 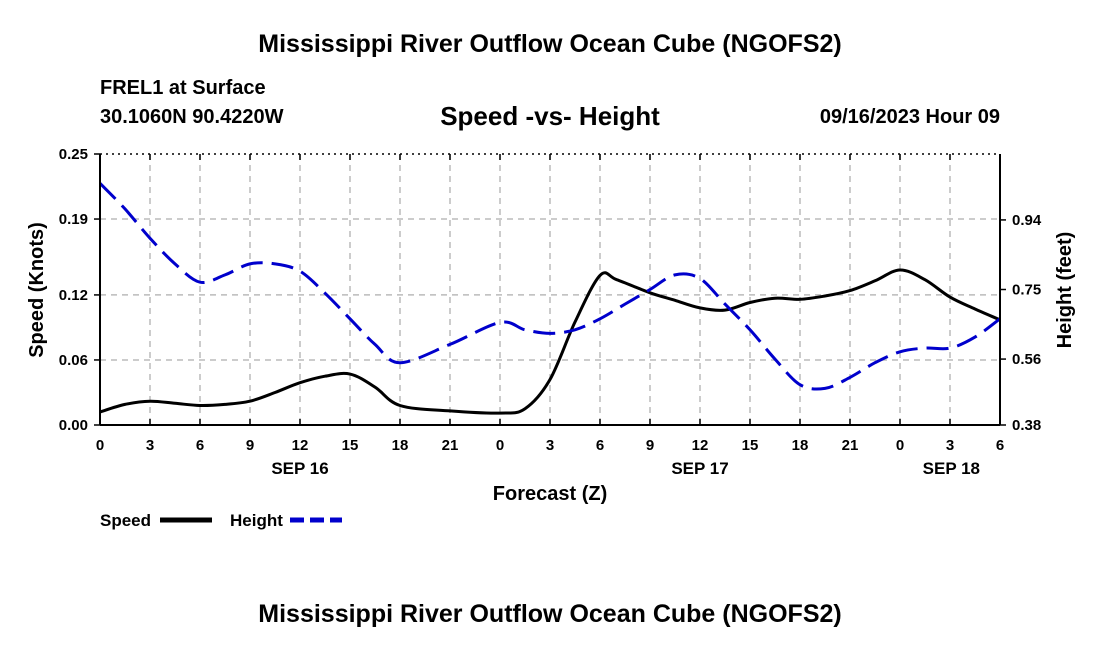 I want to click on y-axis-label: Speed (Knots), so click(x=37, y=290).